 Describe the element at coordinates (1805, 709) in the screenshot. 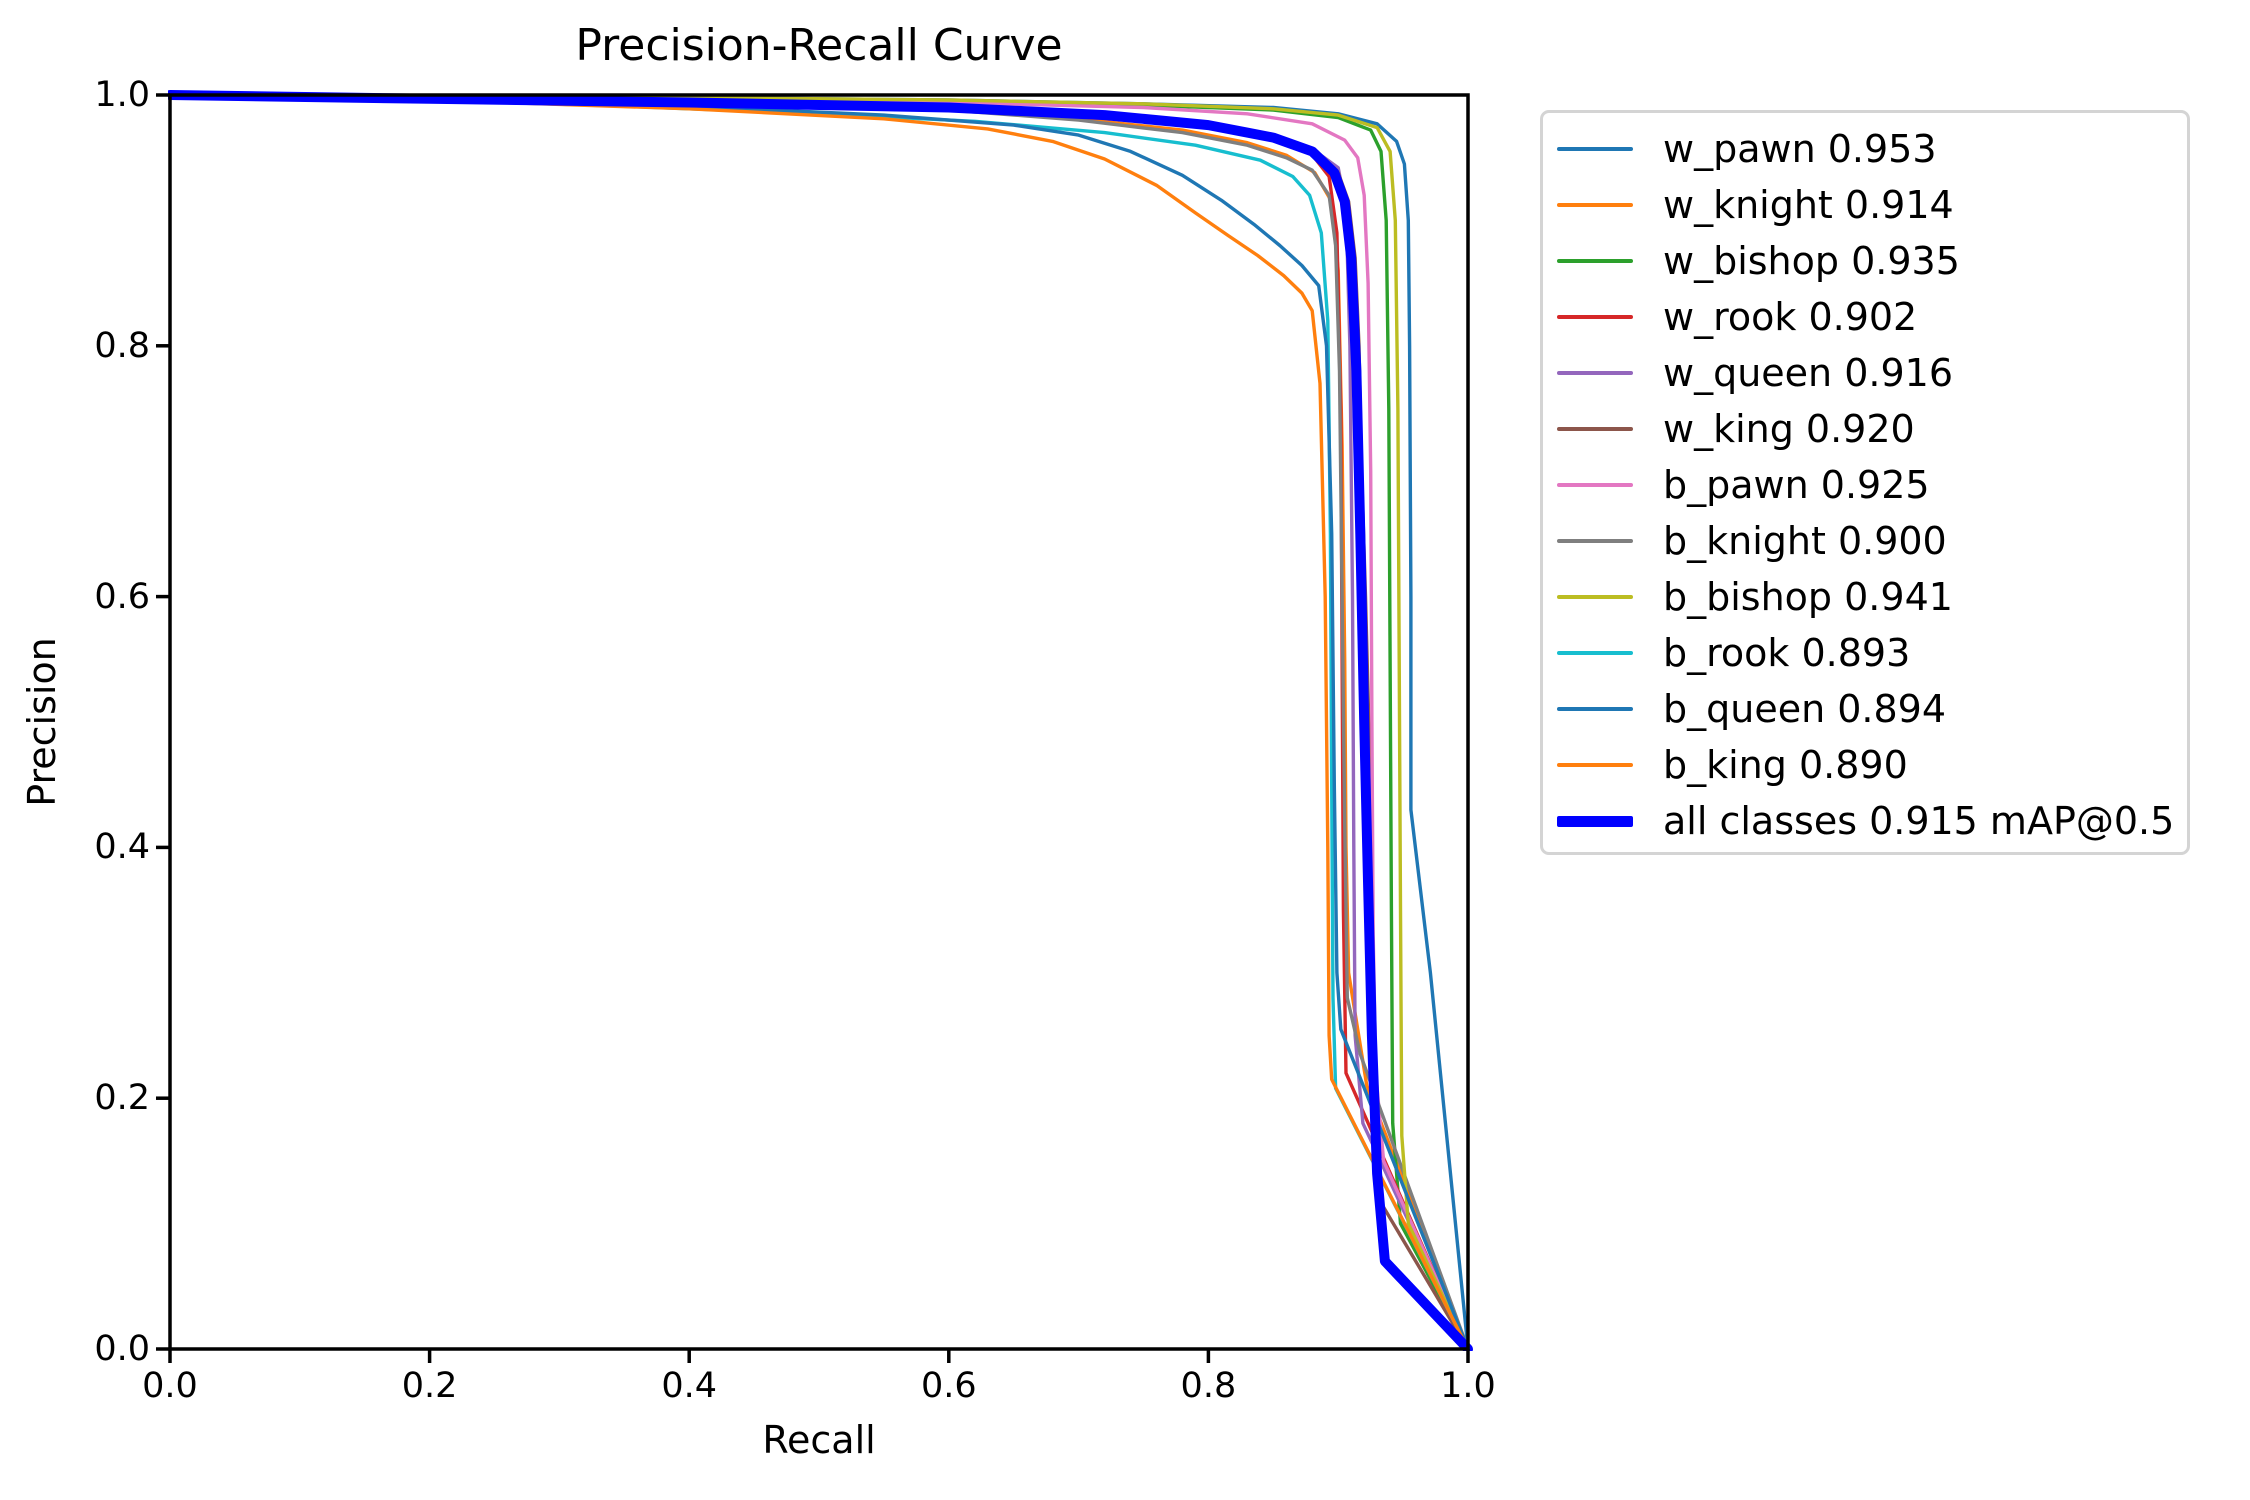

I see `legend-label: b_queen 0.894` at that location.